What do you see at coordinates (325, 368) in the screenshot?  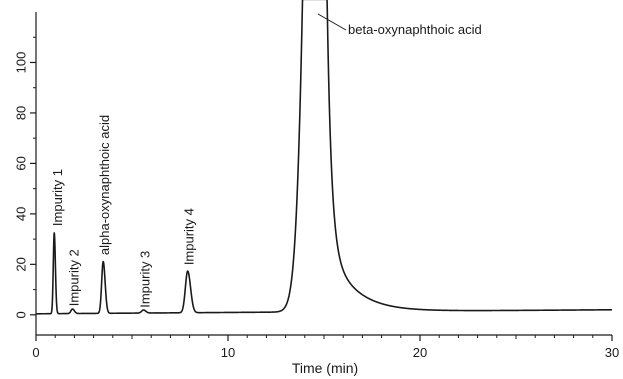 I see `x-axis-title: Time (min)` at bounding box center [325, 368].